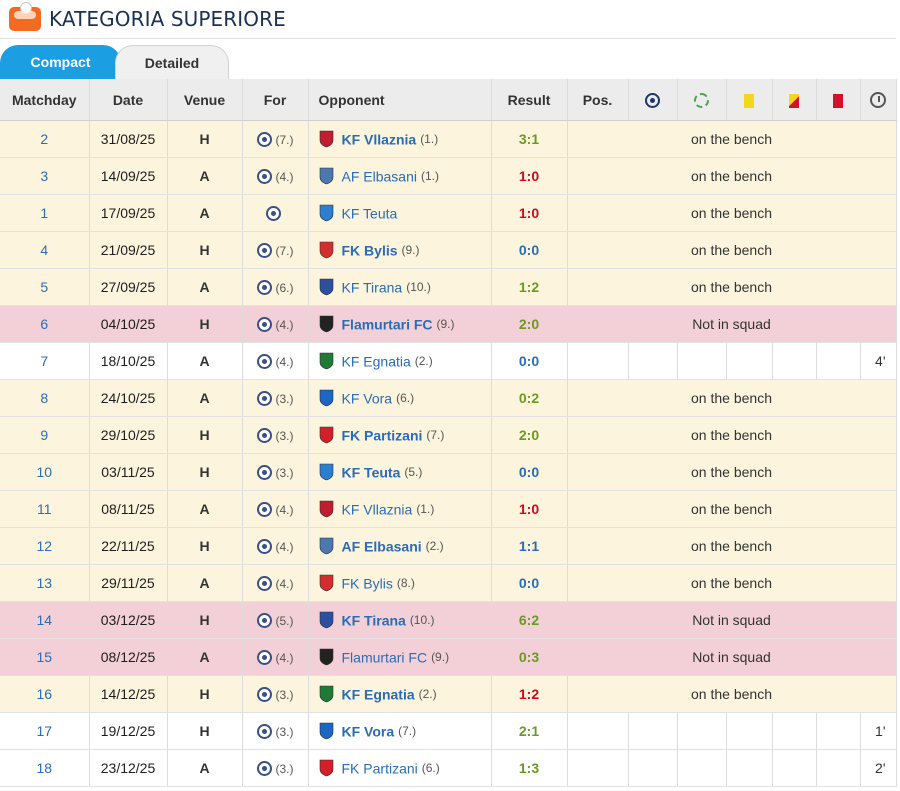 This screenshot has width=900, height=791. I want to click on matchday-cell: 3, so click(45, 176).